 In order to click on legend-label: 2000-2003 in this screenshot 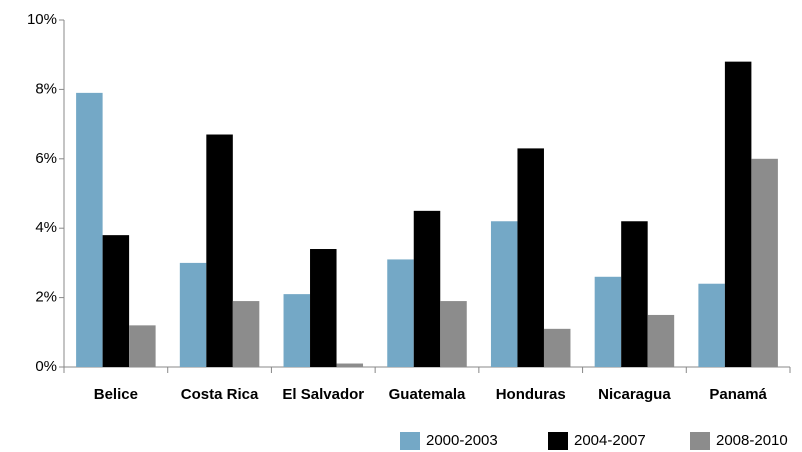, I will do `click(462, 440)`.